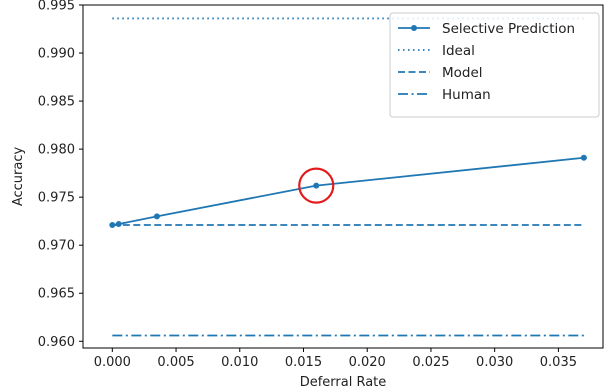 This screenshot has width=605, height=391. What do you see at coordinates (462, 73) in the screenshot?
I see `legend-label: Model` at bounding box center [462, 73].